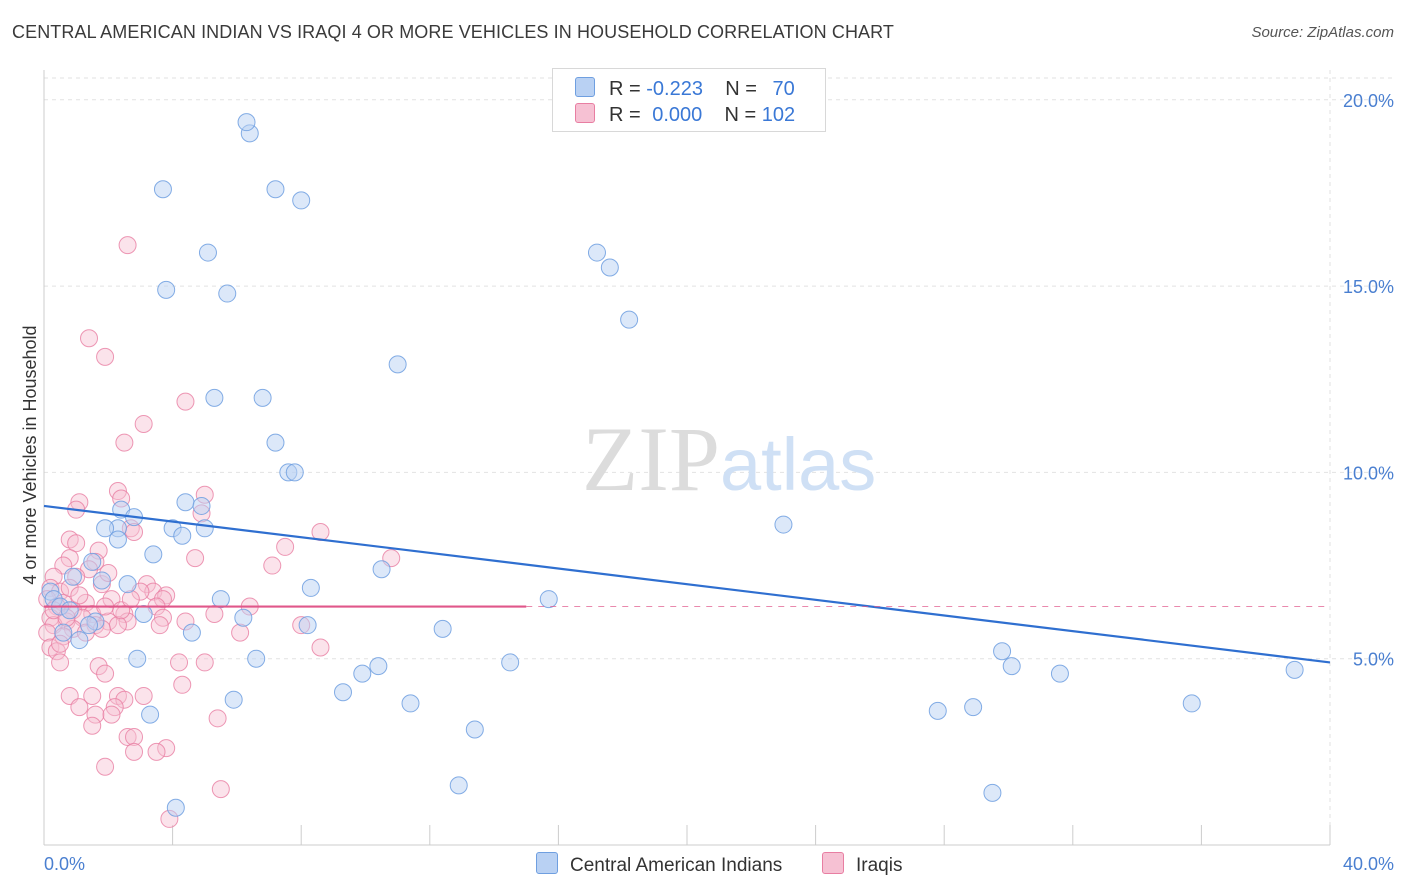 This screenshot has height=892, width=1406. What do you see at coordinates (783, 89) in the screenshot?
I see `legend-n-value: 70` at bounding box center [783, 89].